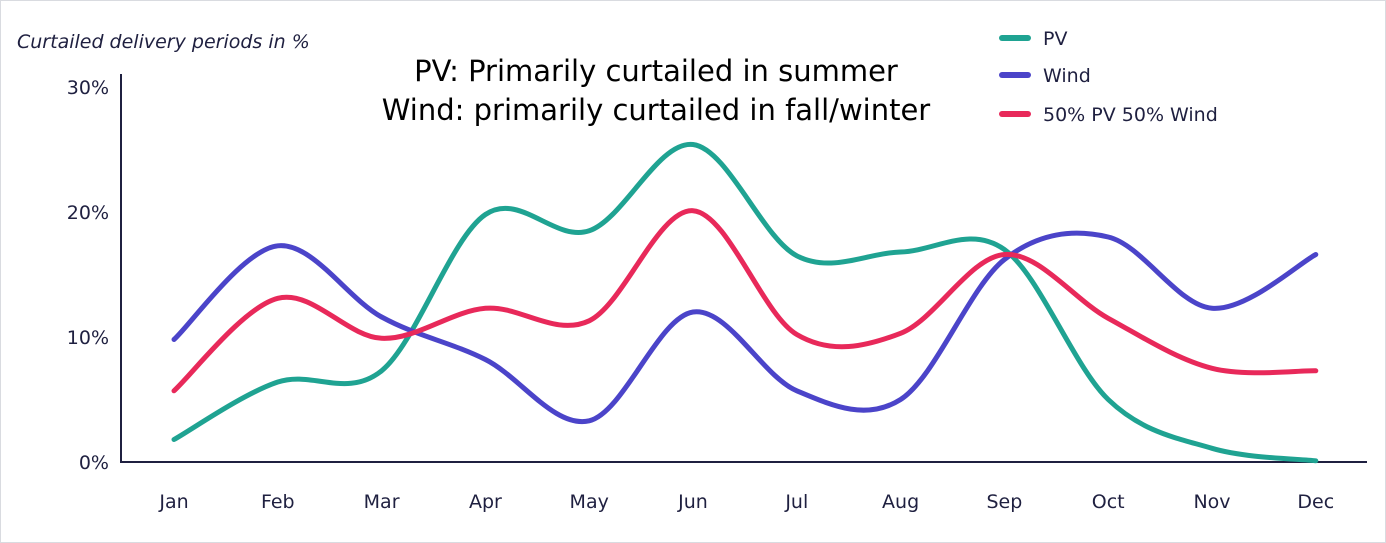 Image resolution: width=1386 pixels, height=543 pixels. I want to click on legend-label-50pct-pv-50pct-wind: 50% PV 50% Wind, so click(1130, 115).